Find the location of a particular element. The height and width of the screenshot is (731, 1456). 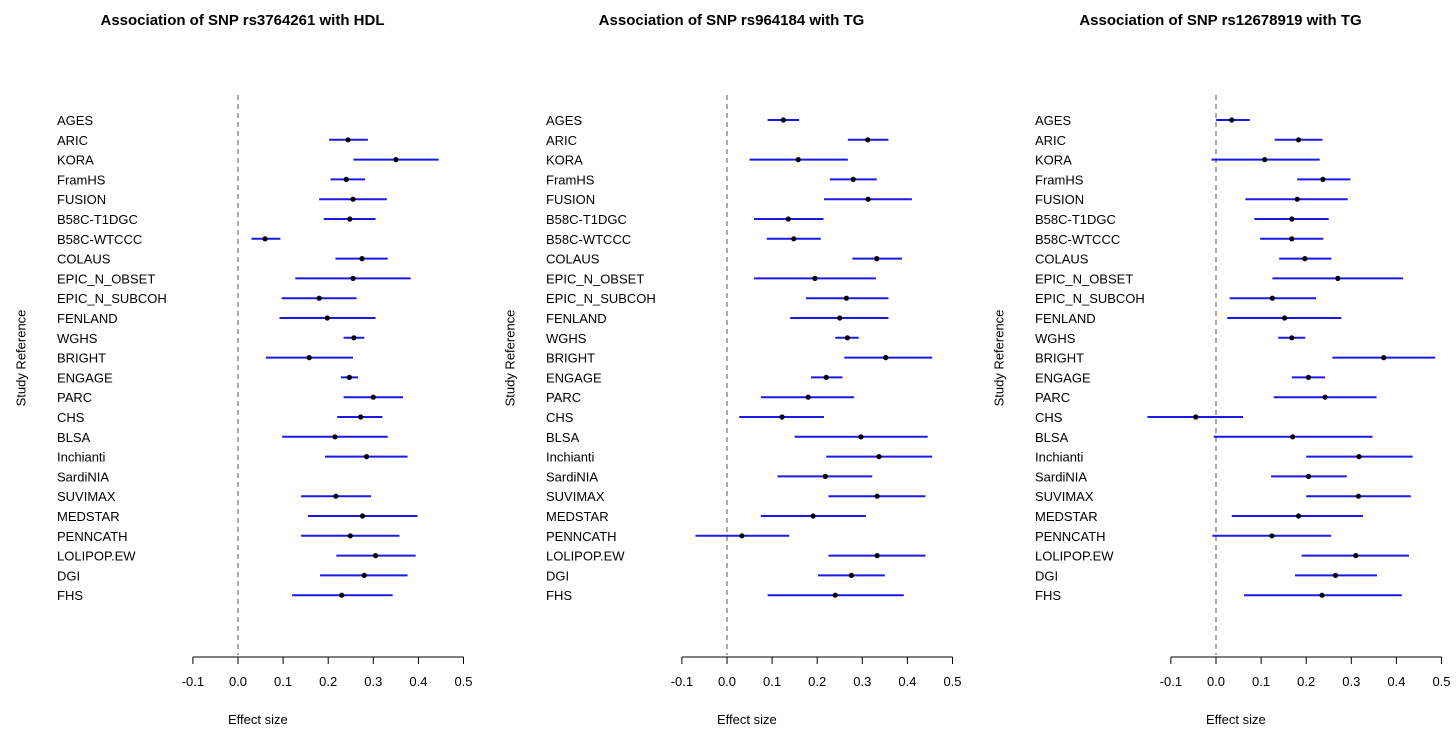

study-label: AGES is located at coordinates (564, 120).